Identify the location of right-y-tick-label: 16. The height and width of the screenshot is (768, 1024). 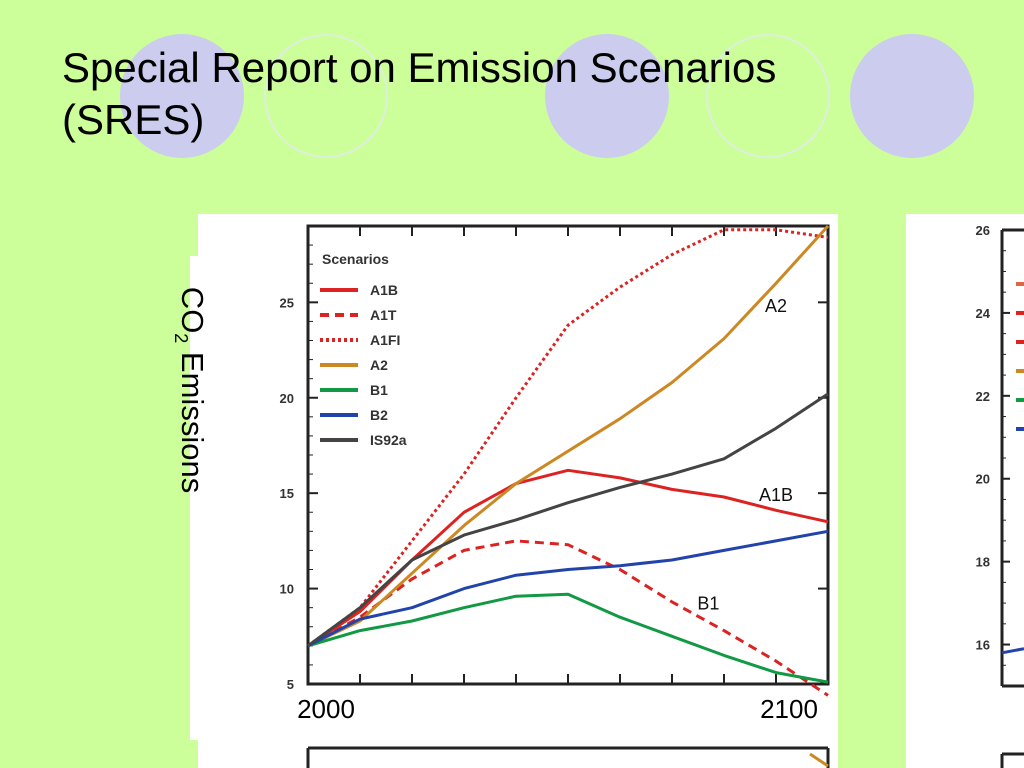
(983, 645).